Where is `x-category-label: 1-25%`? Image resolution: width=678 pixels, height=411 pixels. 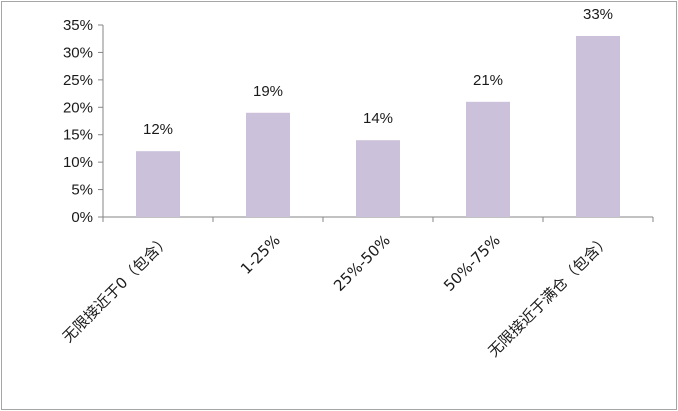
x-category-label: 1-25% is located at coordinates (260, 254).